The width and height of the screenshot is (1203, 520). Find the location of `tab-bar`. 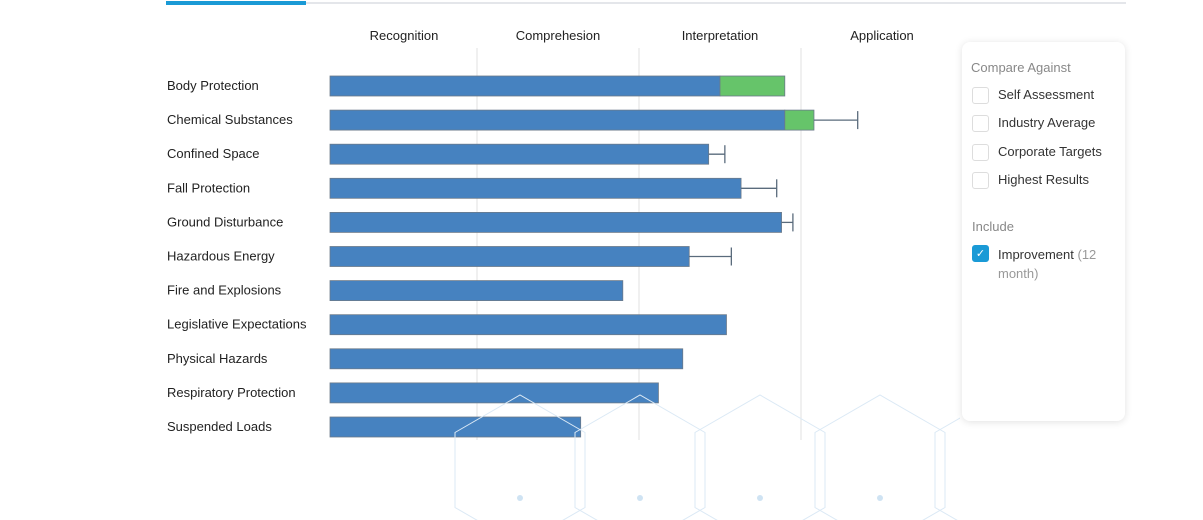

tab-bar is located at coordinates (646, 3).